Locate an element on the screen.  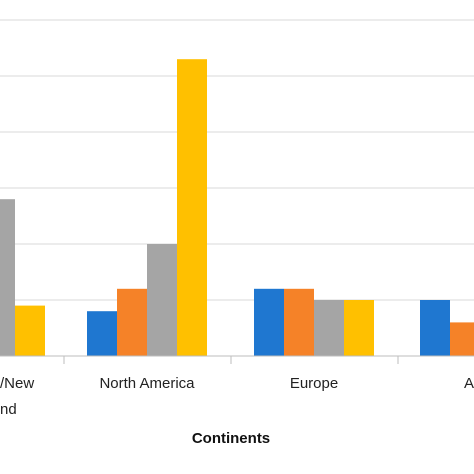
x-axis-title: Continents is located at coordinates (231, 438).